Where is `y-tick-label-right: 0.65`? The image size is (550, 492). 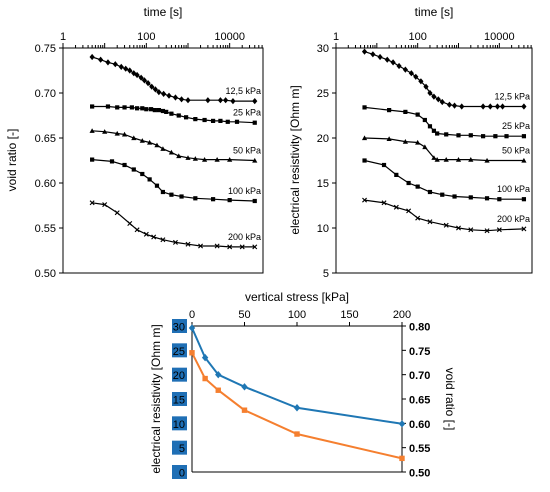 y-tick-label-right: 0.65 is located at coordinates (419, 401).